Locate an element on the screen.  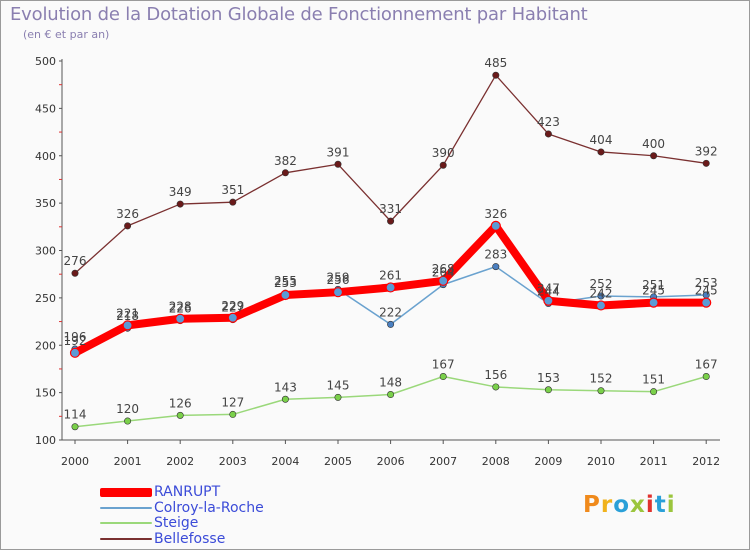
x-tick-label: 2011 is located at coordinates (654, 461).